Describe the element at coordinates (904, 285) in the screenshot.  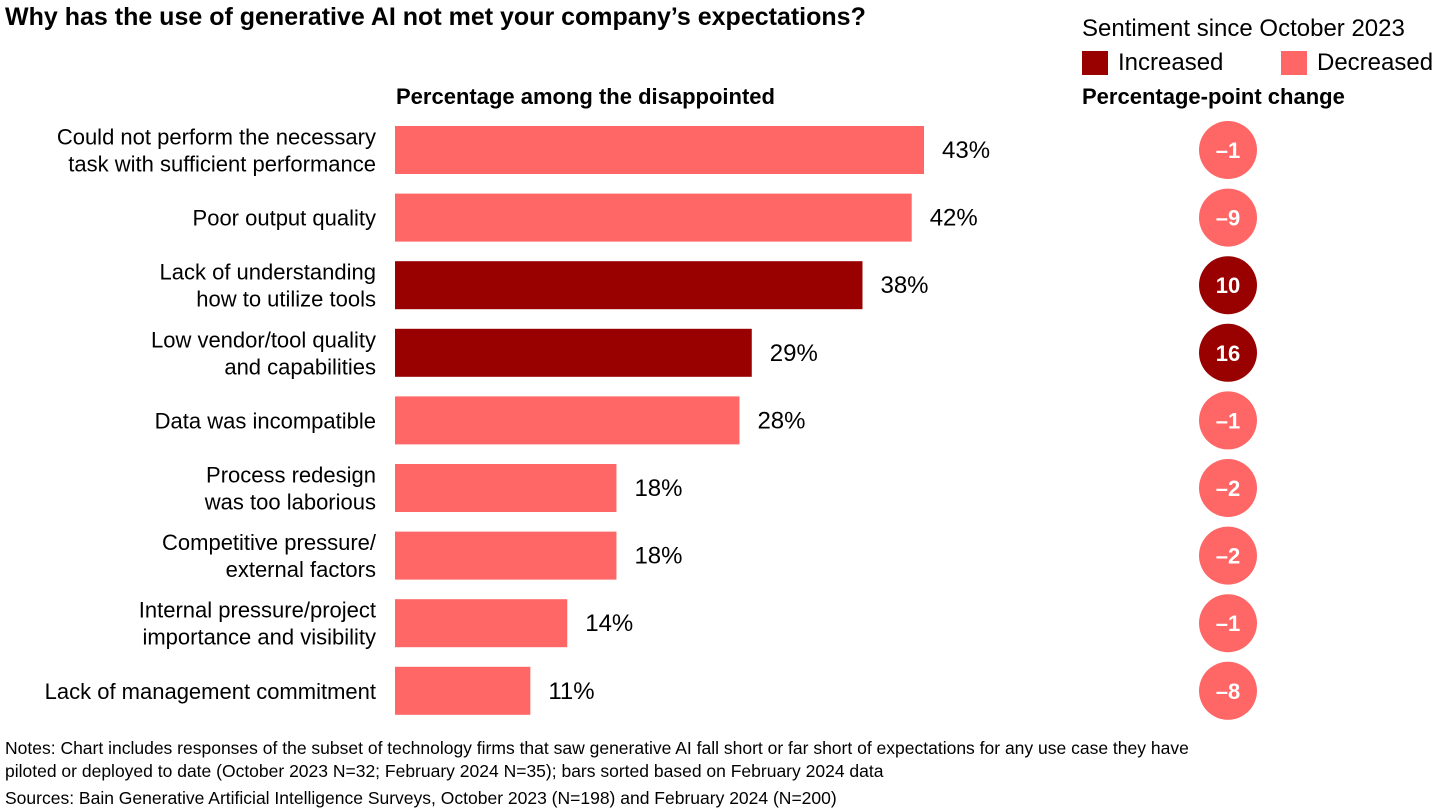
I see `bar-value-label: 38%` at that location.